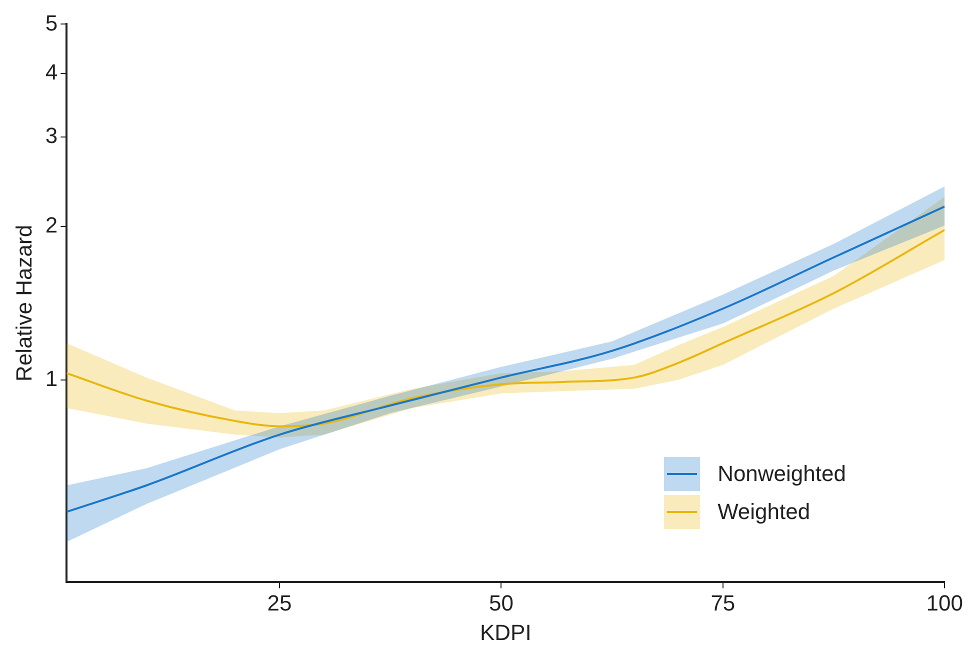 This screenshot has width=974, height=659. I want to click on y-tick-label: 1, so click(51, 378).